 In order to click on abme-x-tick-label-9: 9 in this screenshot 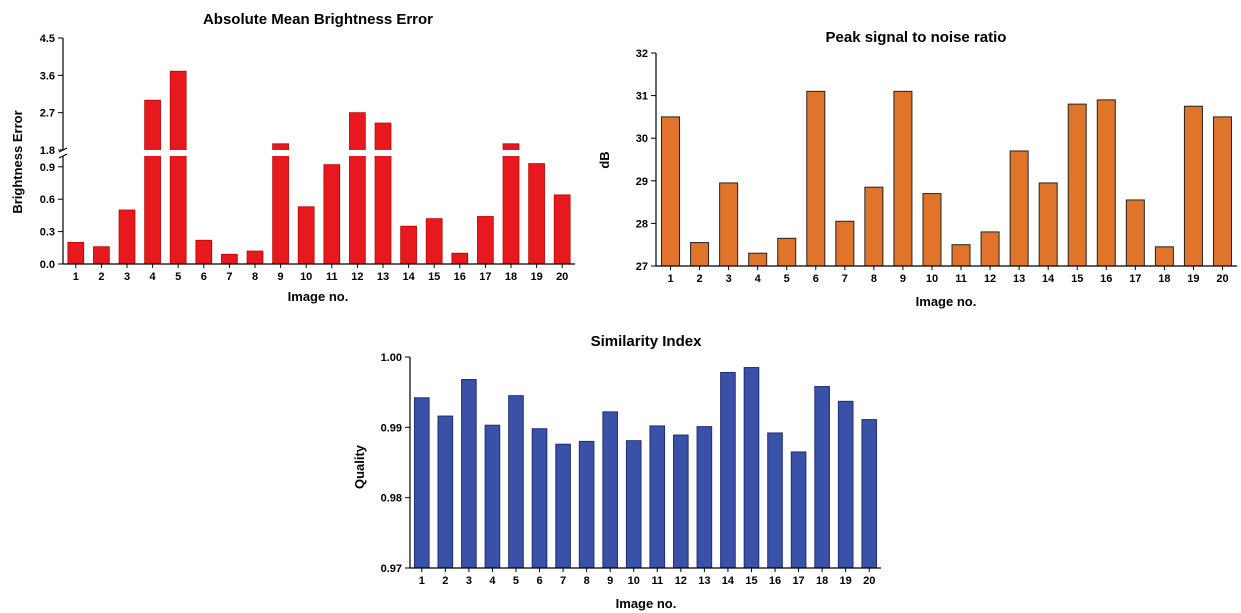, I will do `click(281, 277)`.